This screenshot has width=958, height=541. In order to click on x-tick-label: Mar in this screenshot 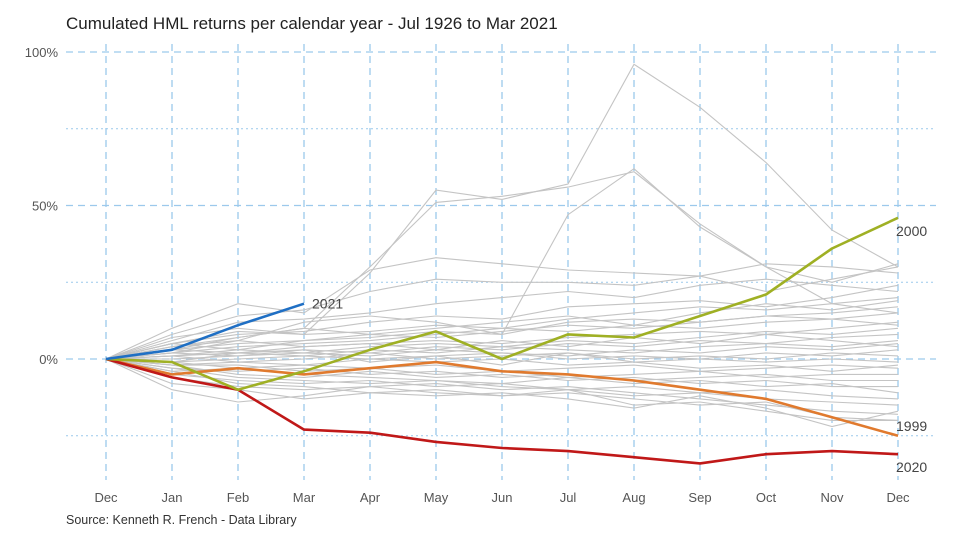, I will do `click(304, 497)`.